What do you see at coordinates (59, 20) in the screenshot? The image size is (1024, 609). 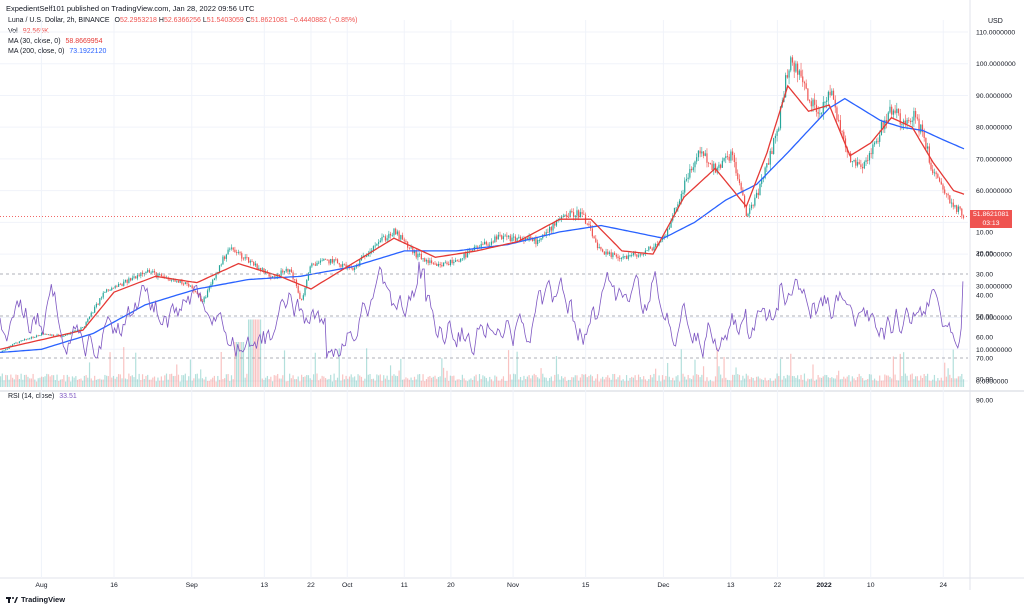 I see `symbol-label: Luna / U.S. Dollar, 2h, BINANCE` at bounding box center [59, 20].